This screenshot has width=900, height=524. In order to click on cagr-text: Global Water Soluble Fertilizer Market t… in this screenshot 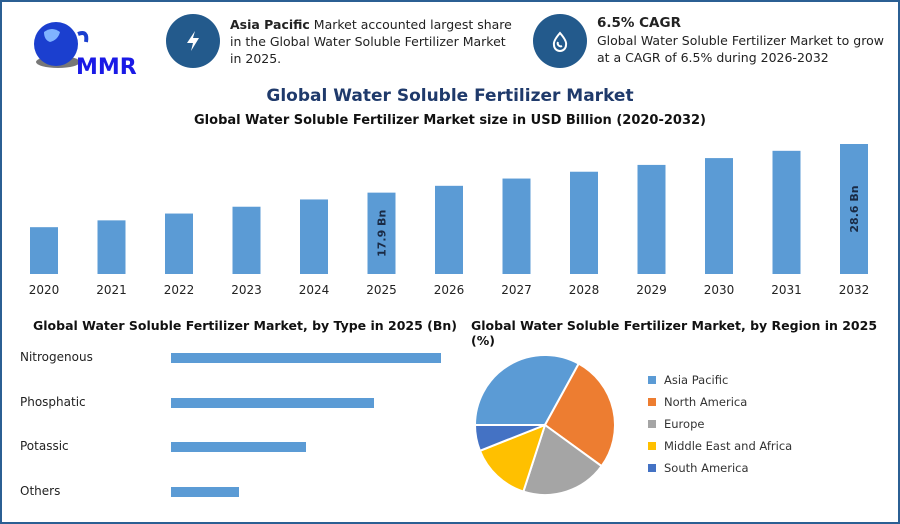, I will do `click(740, 49)`.